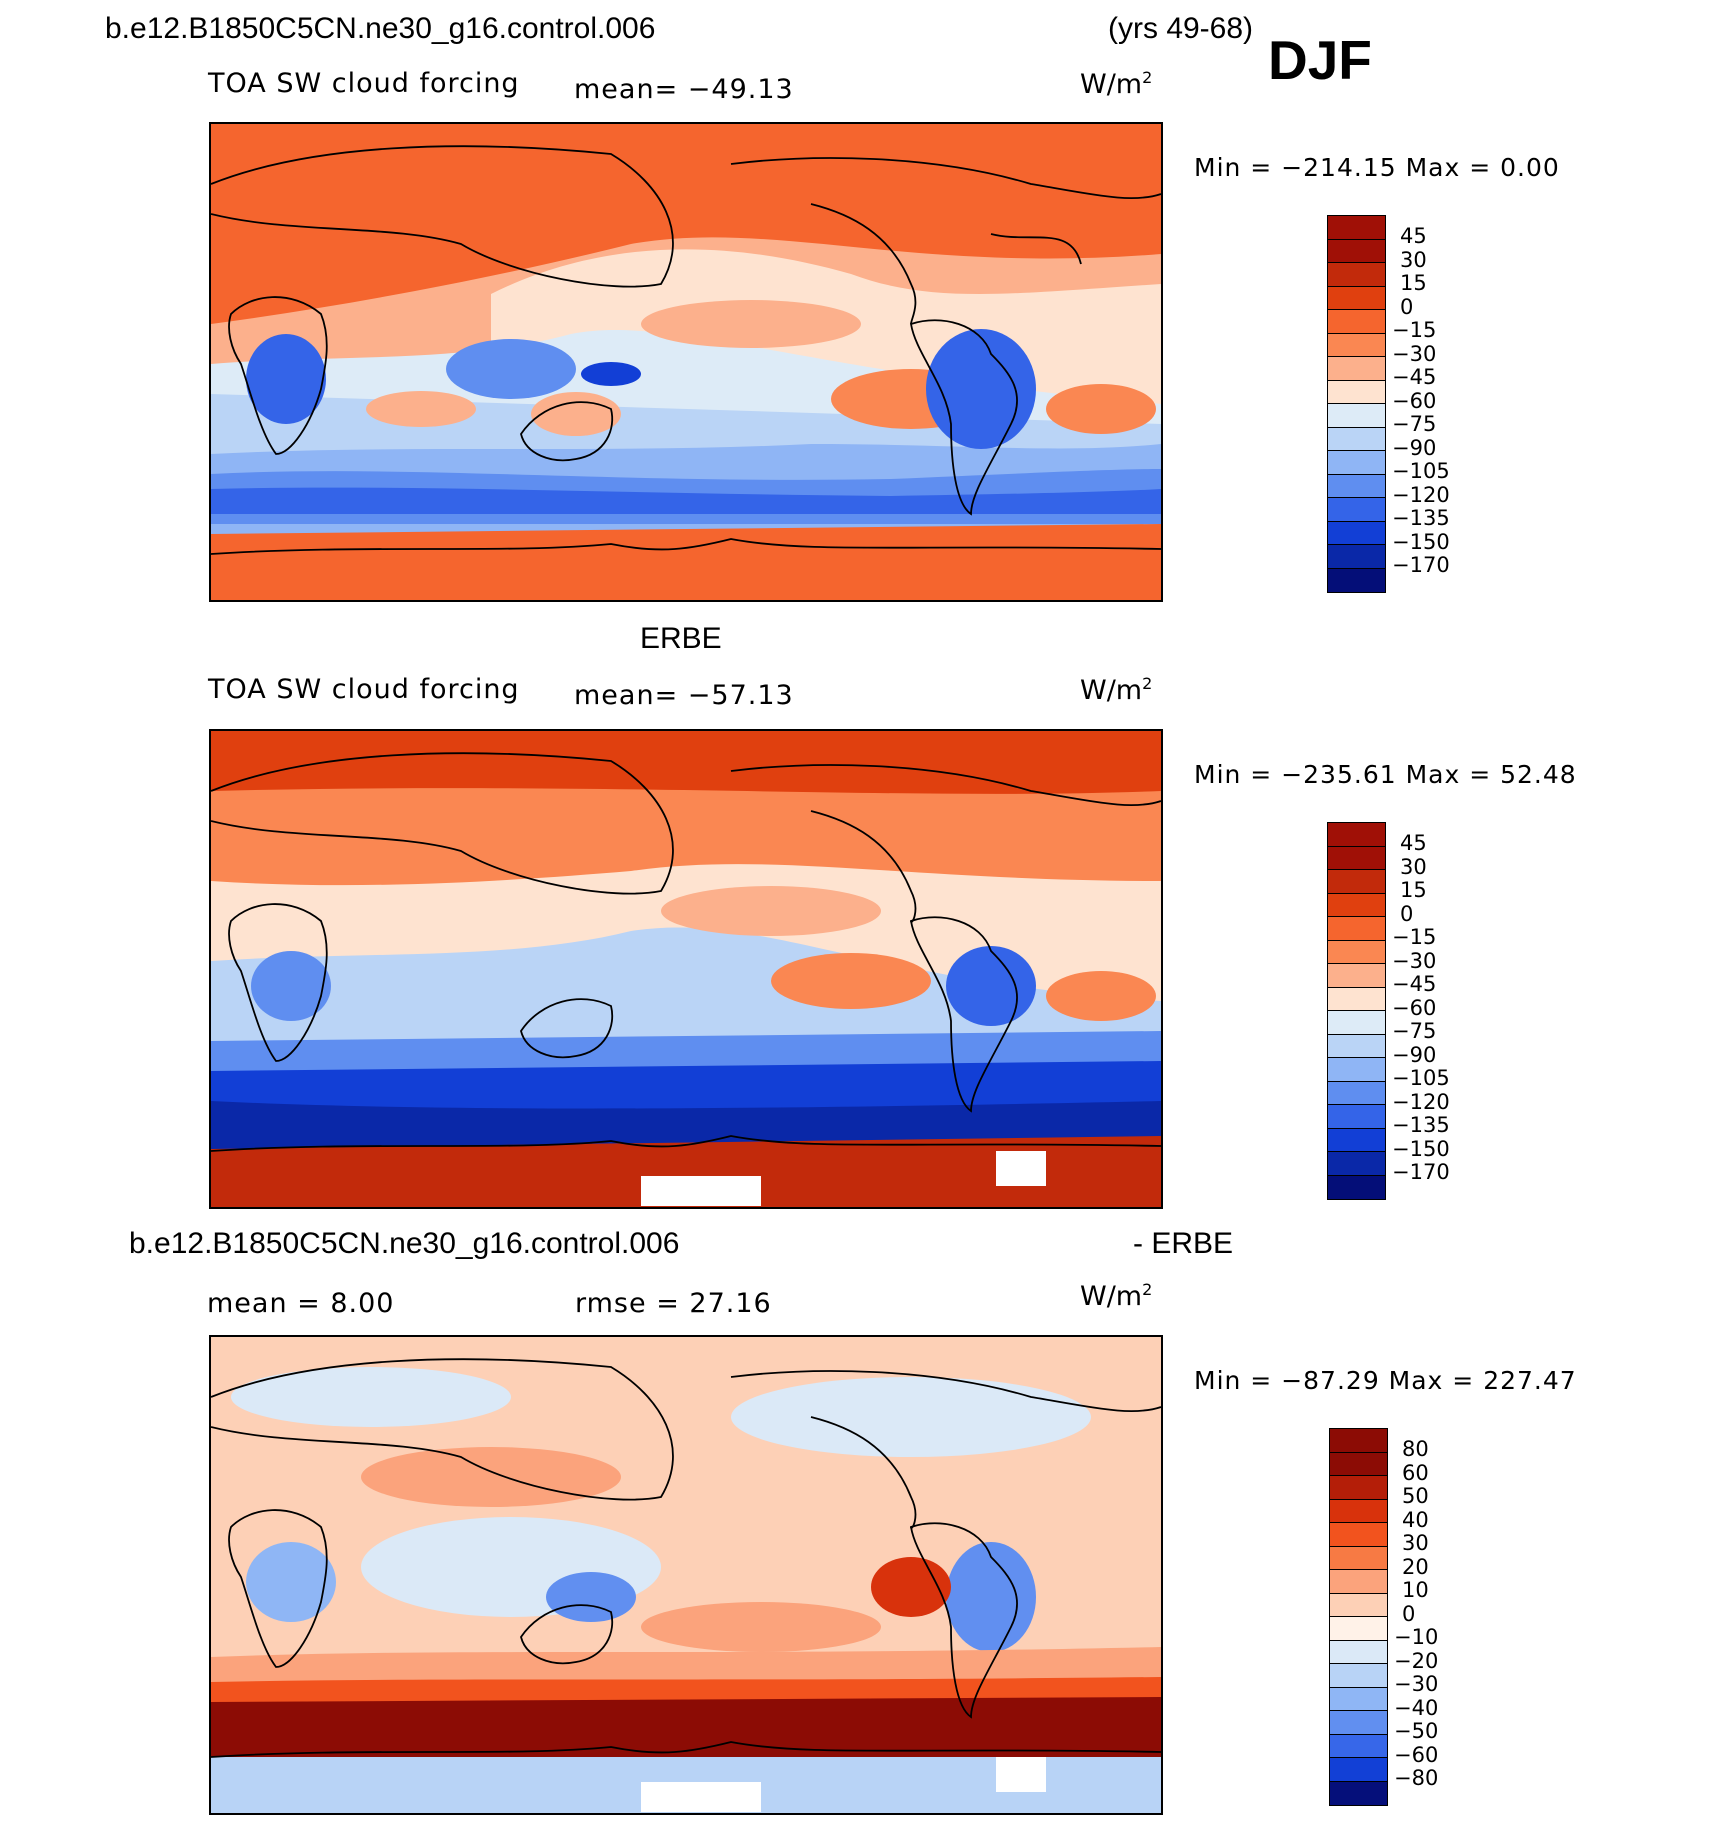 The width and height of the screenshot is (1710, 1836). Describe the element at coordinates (684, 89) in the screenshot. I see `panel1-mean: mean= −49.13` at that location.